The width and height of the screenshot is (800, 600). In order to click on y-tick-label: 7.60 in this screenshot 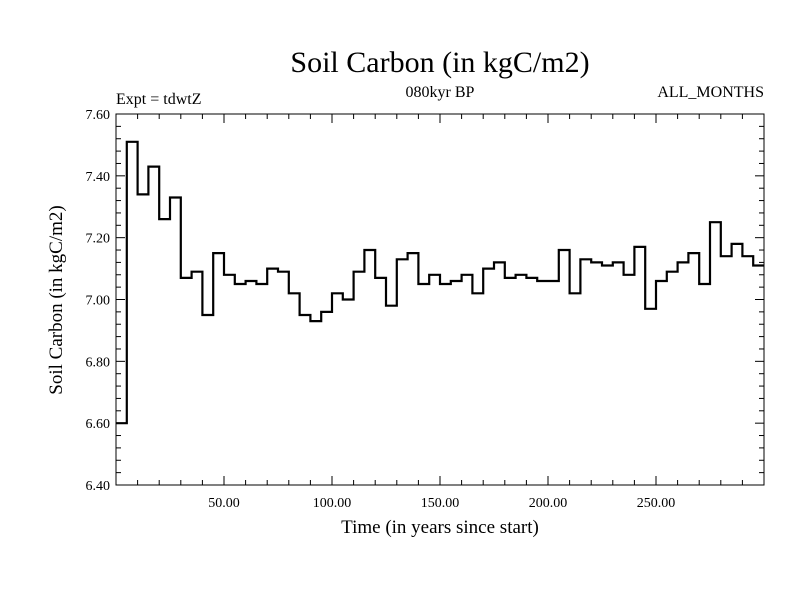, I will do `click(98, 115)`.